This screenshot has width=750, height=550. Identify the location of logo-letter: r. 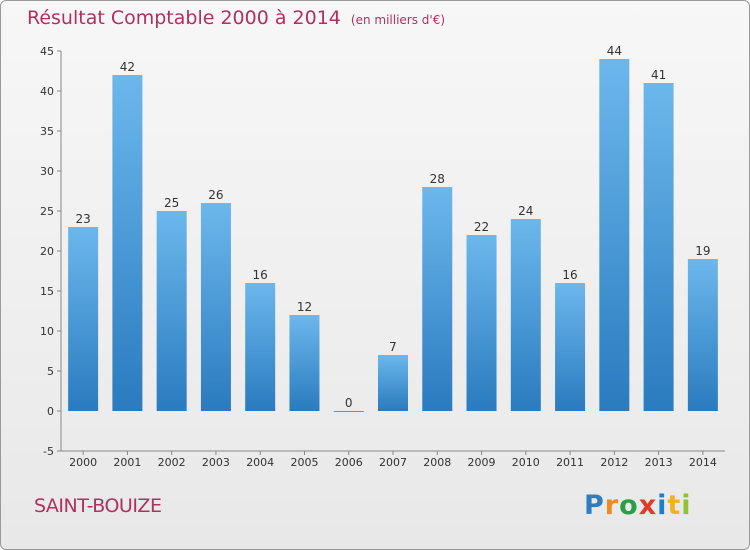
(612, 505).